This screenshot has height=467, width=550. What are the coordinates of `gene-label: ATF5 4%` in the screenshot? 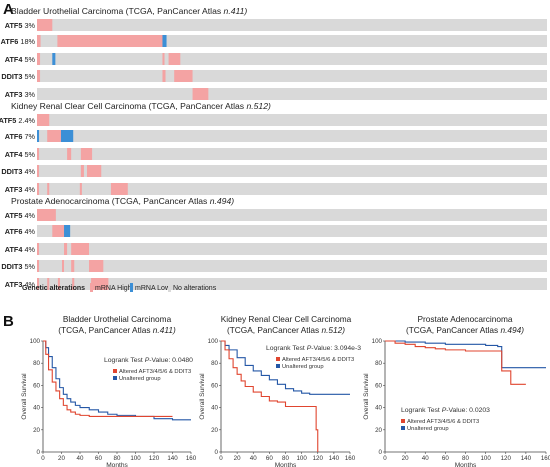 It's located at (20, 215).